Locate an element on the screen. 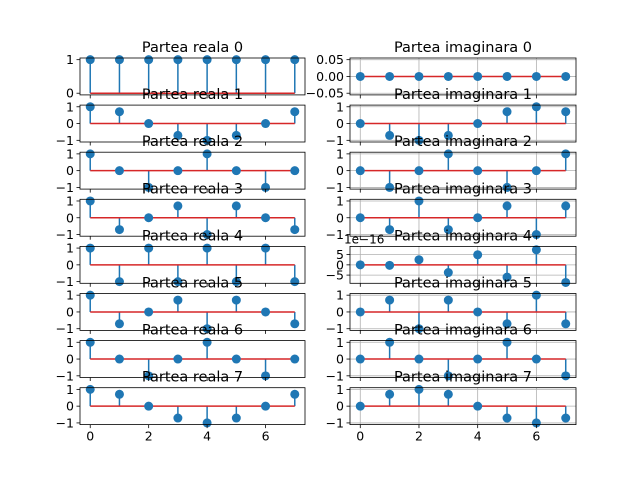  subplot-imag-6: 1 0−1 is located at coordinates (451, 359).